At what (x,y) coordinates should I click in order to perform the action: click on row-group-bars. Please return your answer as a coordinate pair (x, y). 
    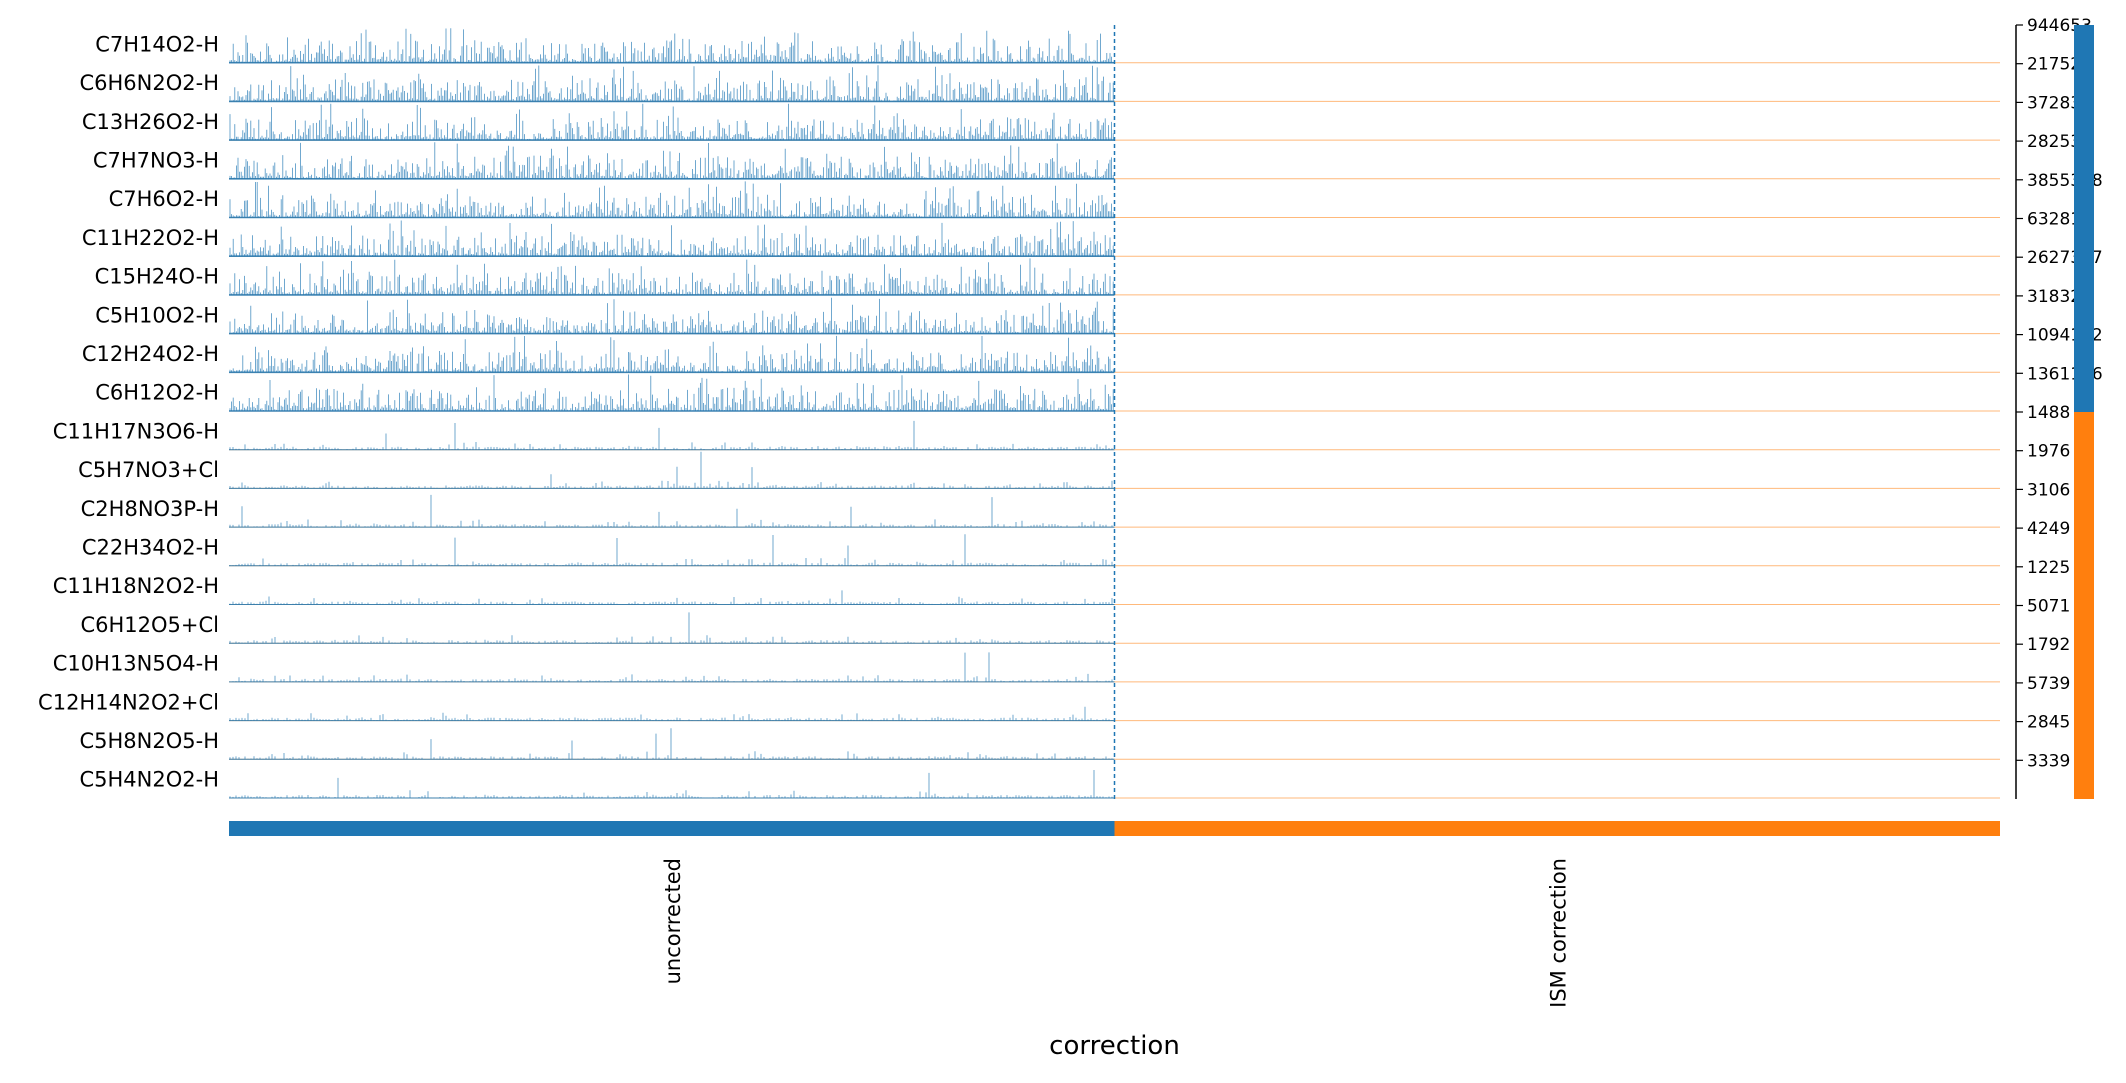
    Looking at the image, I should click on (2084, 412).